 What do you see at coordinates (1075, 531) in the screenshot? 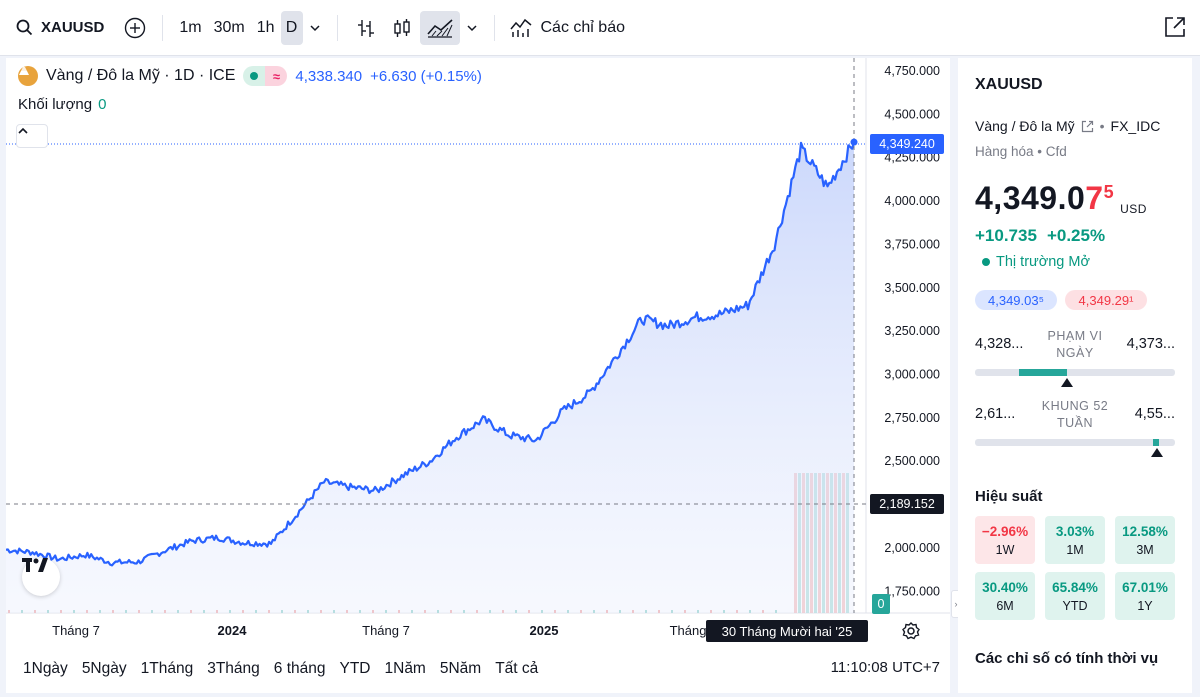
I see `performance-value: 3.03%` at bounding box center [1075, 531].